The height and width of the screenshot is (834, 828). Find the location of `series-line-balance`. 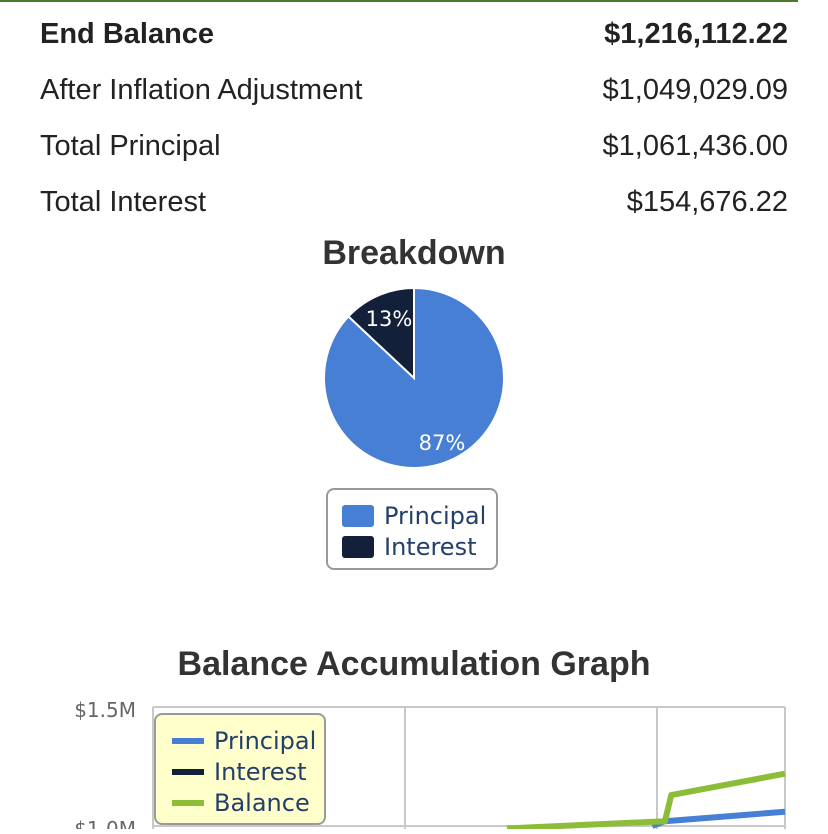

series-line-balance is located at coordinates (646, 801).